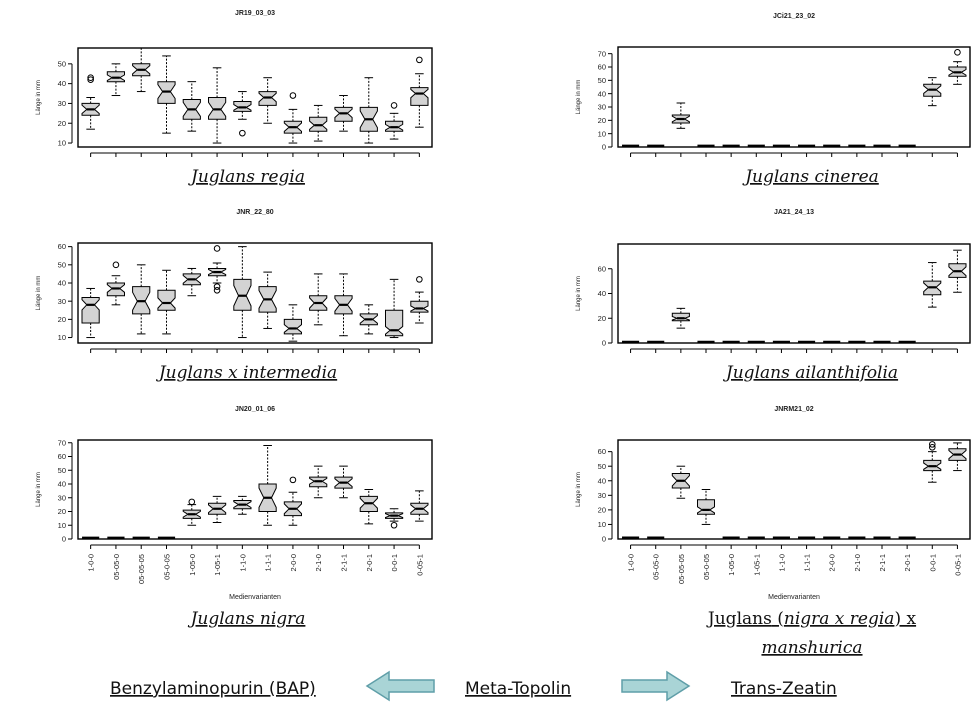 This screenshot has width=974, height=702. Describe the element at coordinates (247, 619) in the screenshot. I see `species-caption: Juglans nigra` at that location.